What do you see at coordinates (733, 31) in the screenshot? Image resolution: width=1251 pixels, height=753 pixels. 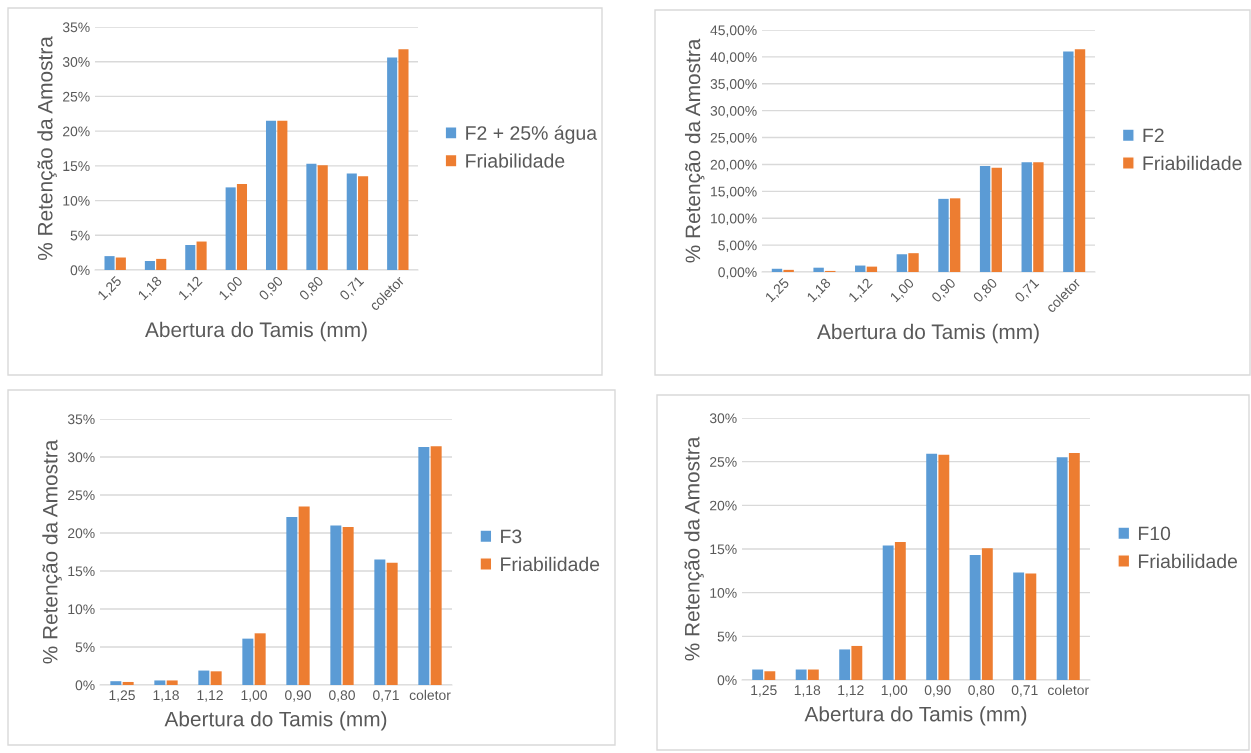 I see `y-tick-label: 45,00%` at bounding box center [733, 31].